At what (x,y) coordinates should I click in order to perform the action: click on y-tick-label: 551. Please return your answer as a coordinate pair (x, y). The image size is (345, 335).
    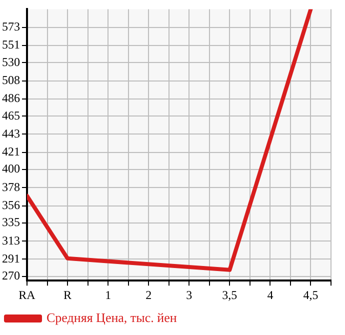
    Looking at the image, I should click on (11, 45).